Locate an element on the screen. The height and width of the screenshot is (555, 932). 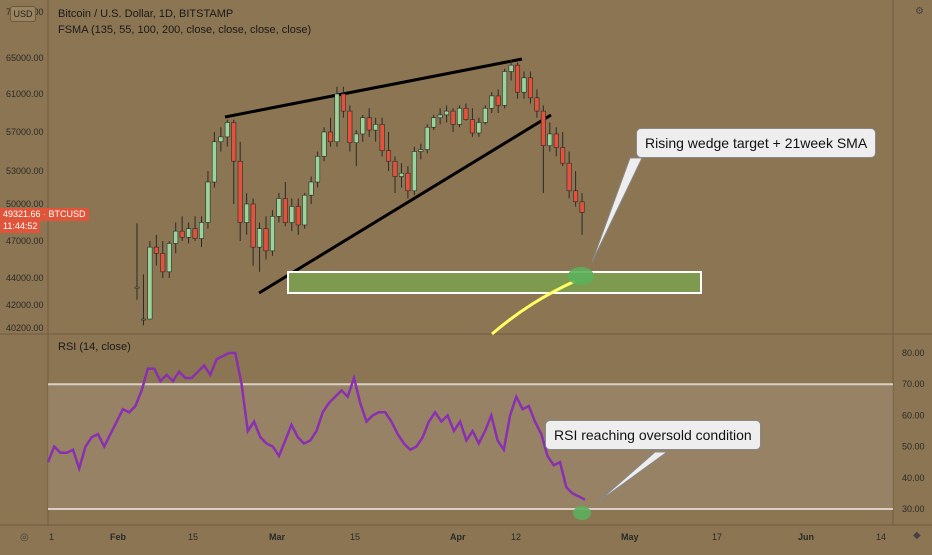
time-axis-label: Mar is located at coordinates (277, 537).